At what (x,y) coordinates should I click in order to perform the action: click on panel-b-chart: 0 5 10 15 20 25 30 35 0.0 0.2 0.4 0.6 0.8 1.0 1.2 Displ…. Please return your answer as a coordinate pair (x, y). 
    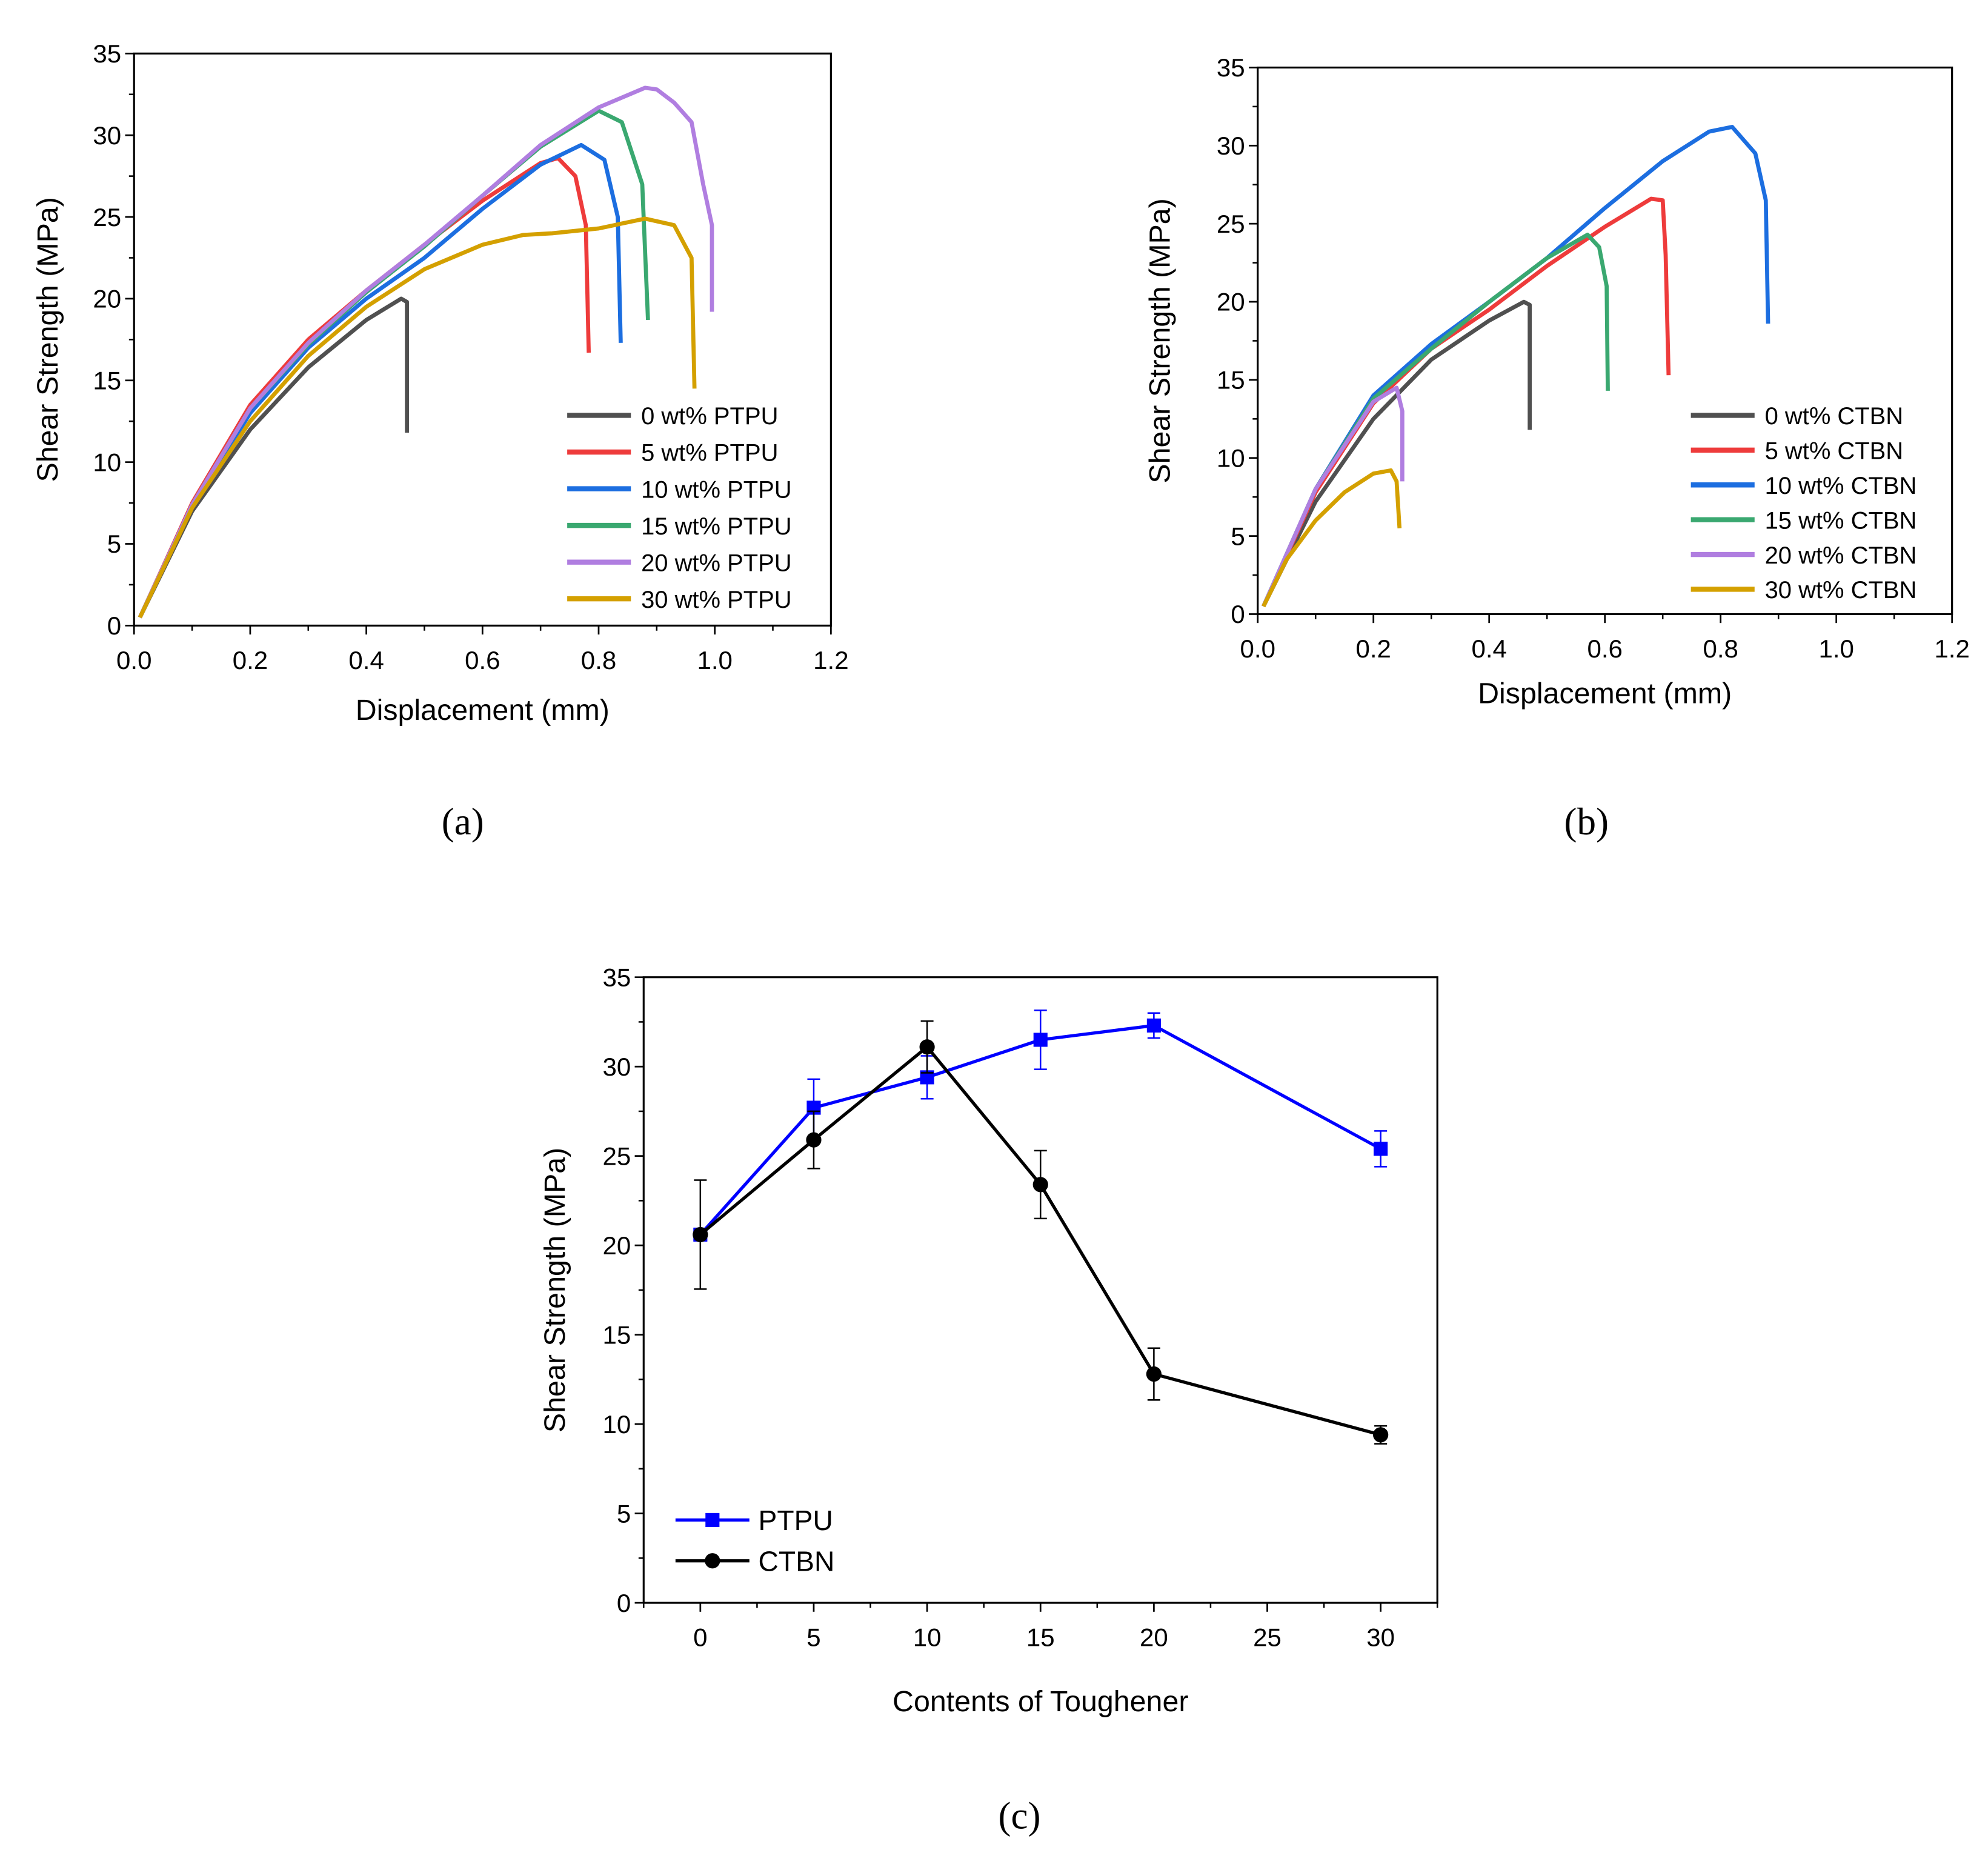
    Looking at the image, I should click on (1557, 381).